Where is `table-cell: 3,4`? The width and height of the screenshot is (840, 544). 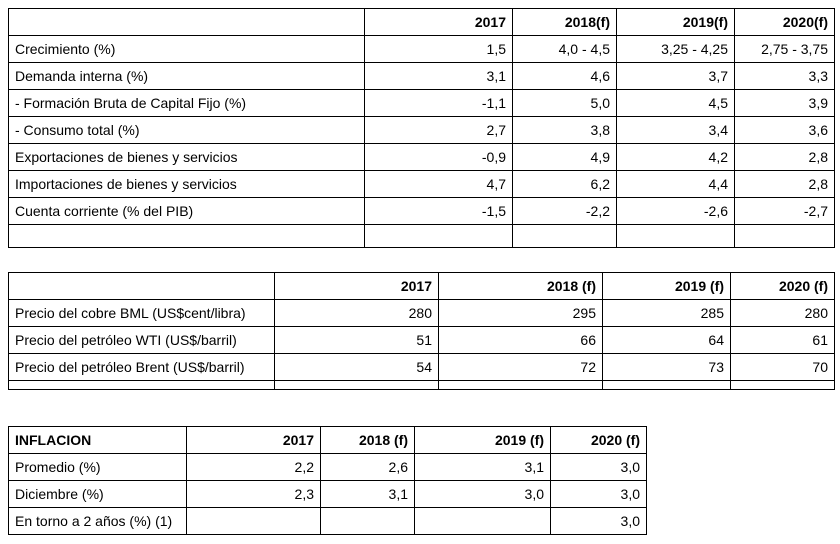
table-cell: 3,4 is located at coordinates (675, 130).